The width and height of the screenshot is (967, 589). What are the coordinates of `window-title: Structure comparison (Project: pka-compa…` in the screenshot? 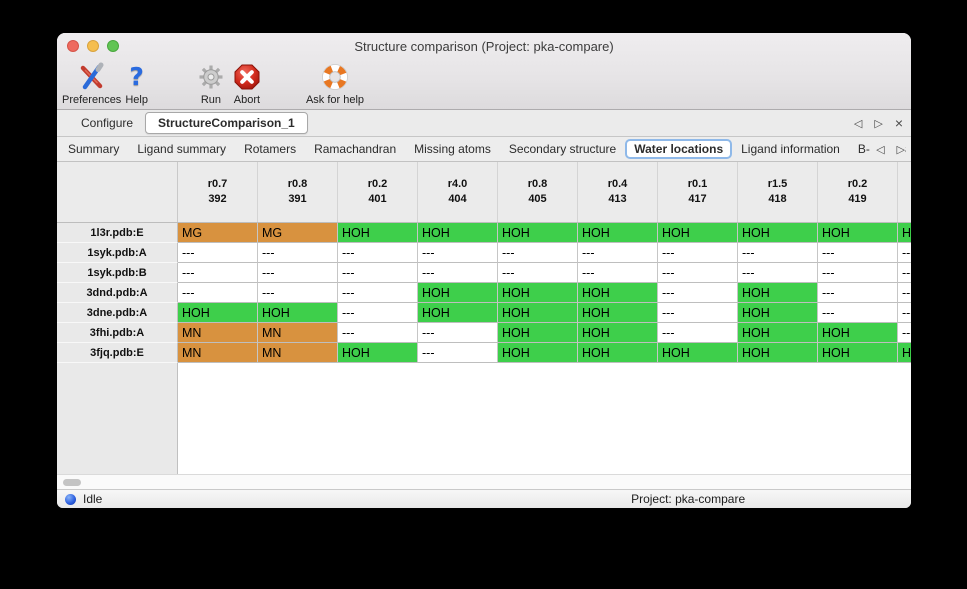 It's located at (484, 46).